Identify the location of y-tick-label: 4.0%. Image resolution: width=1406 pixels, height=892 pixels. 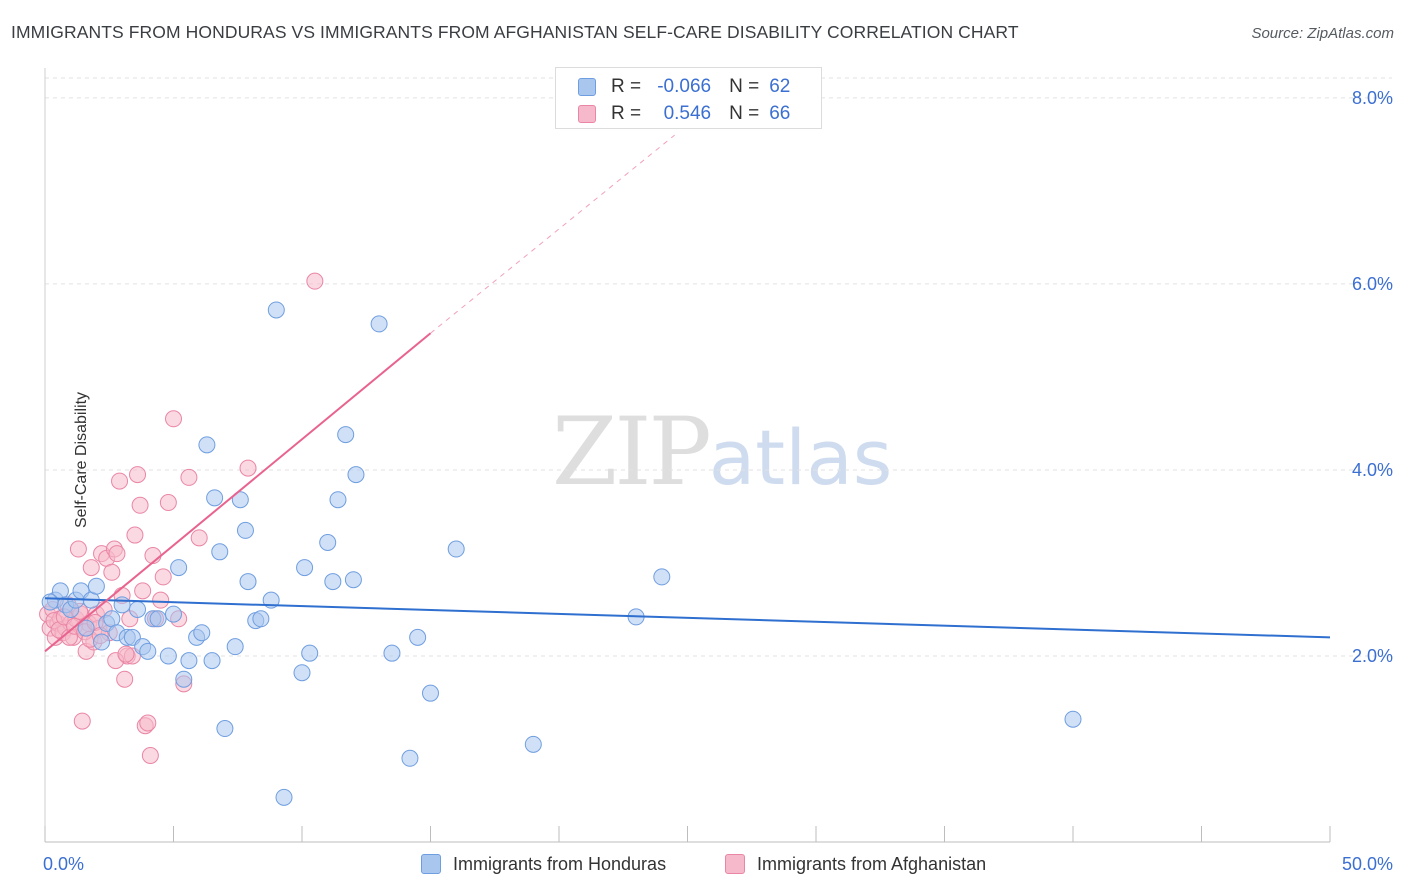
(1372, 470).